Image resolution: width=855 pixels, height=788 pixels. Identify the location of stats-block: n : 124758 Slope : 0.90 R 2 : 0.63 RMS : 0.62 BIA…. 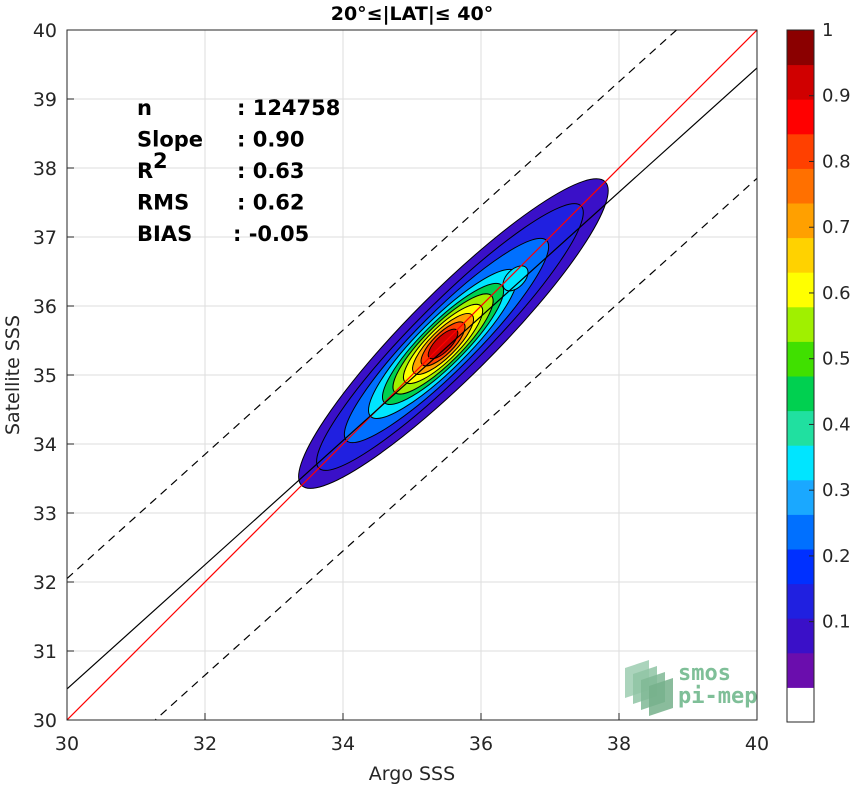
(238, 171).